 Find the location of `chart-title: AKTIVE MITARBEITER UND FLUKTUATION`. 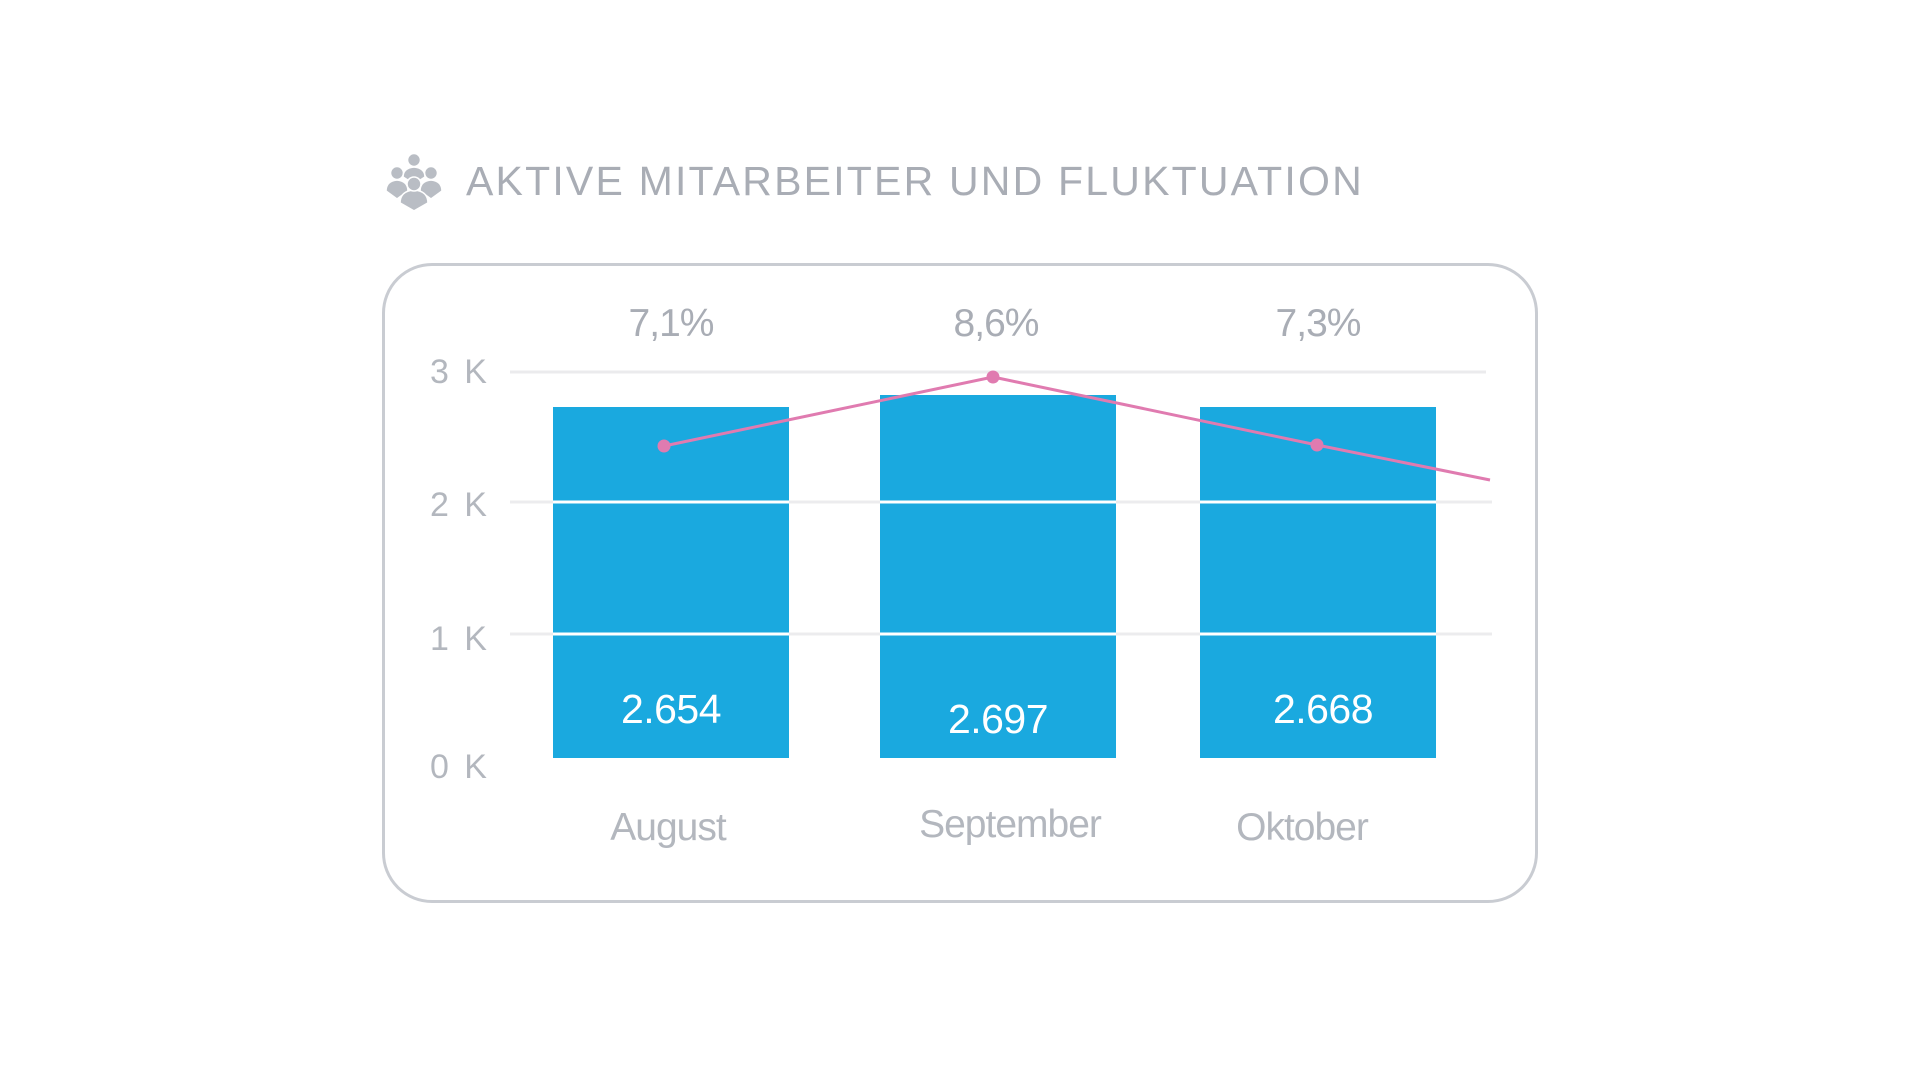

chart-title: AKTIVE MITARBEITER UND FLUKTUATION is located at coordinates (915, 180).